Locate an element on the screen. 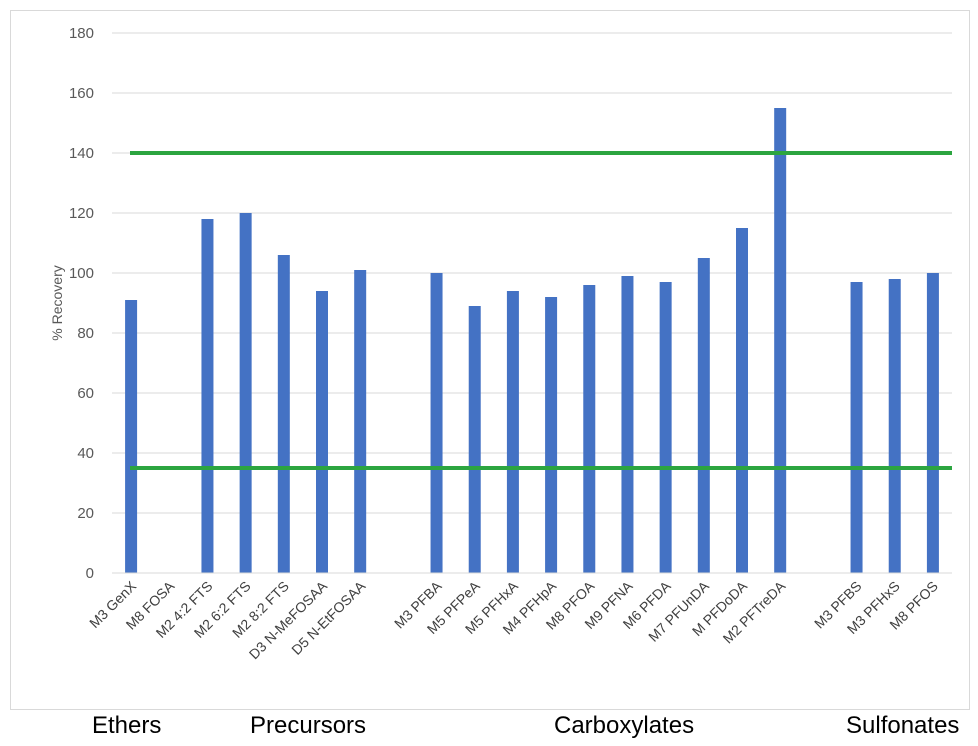  y-axis-ticks: 0 20 40 60 80 100 120 140 160 180 is located at coordinates (81, 303).